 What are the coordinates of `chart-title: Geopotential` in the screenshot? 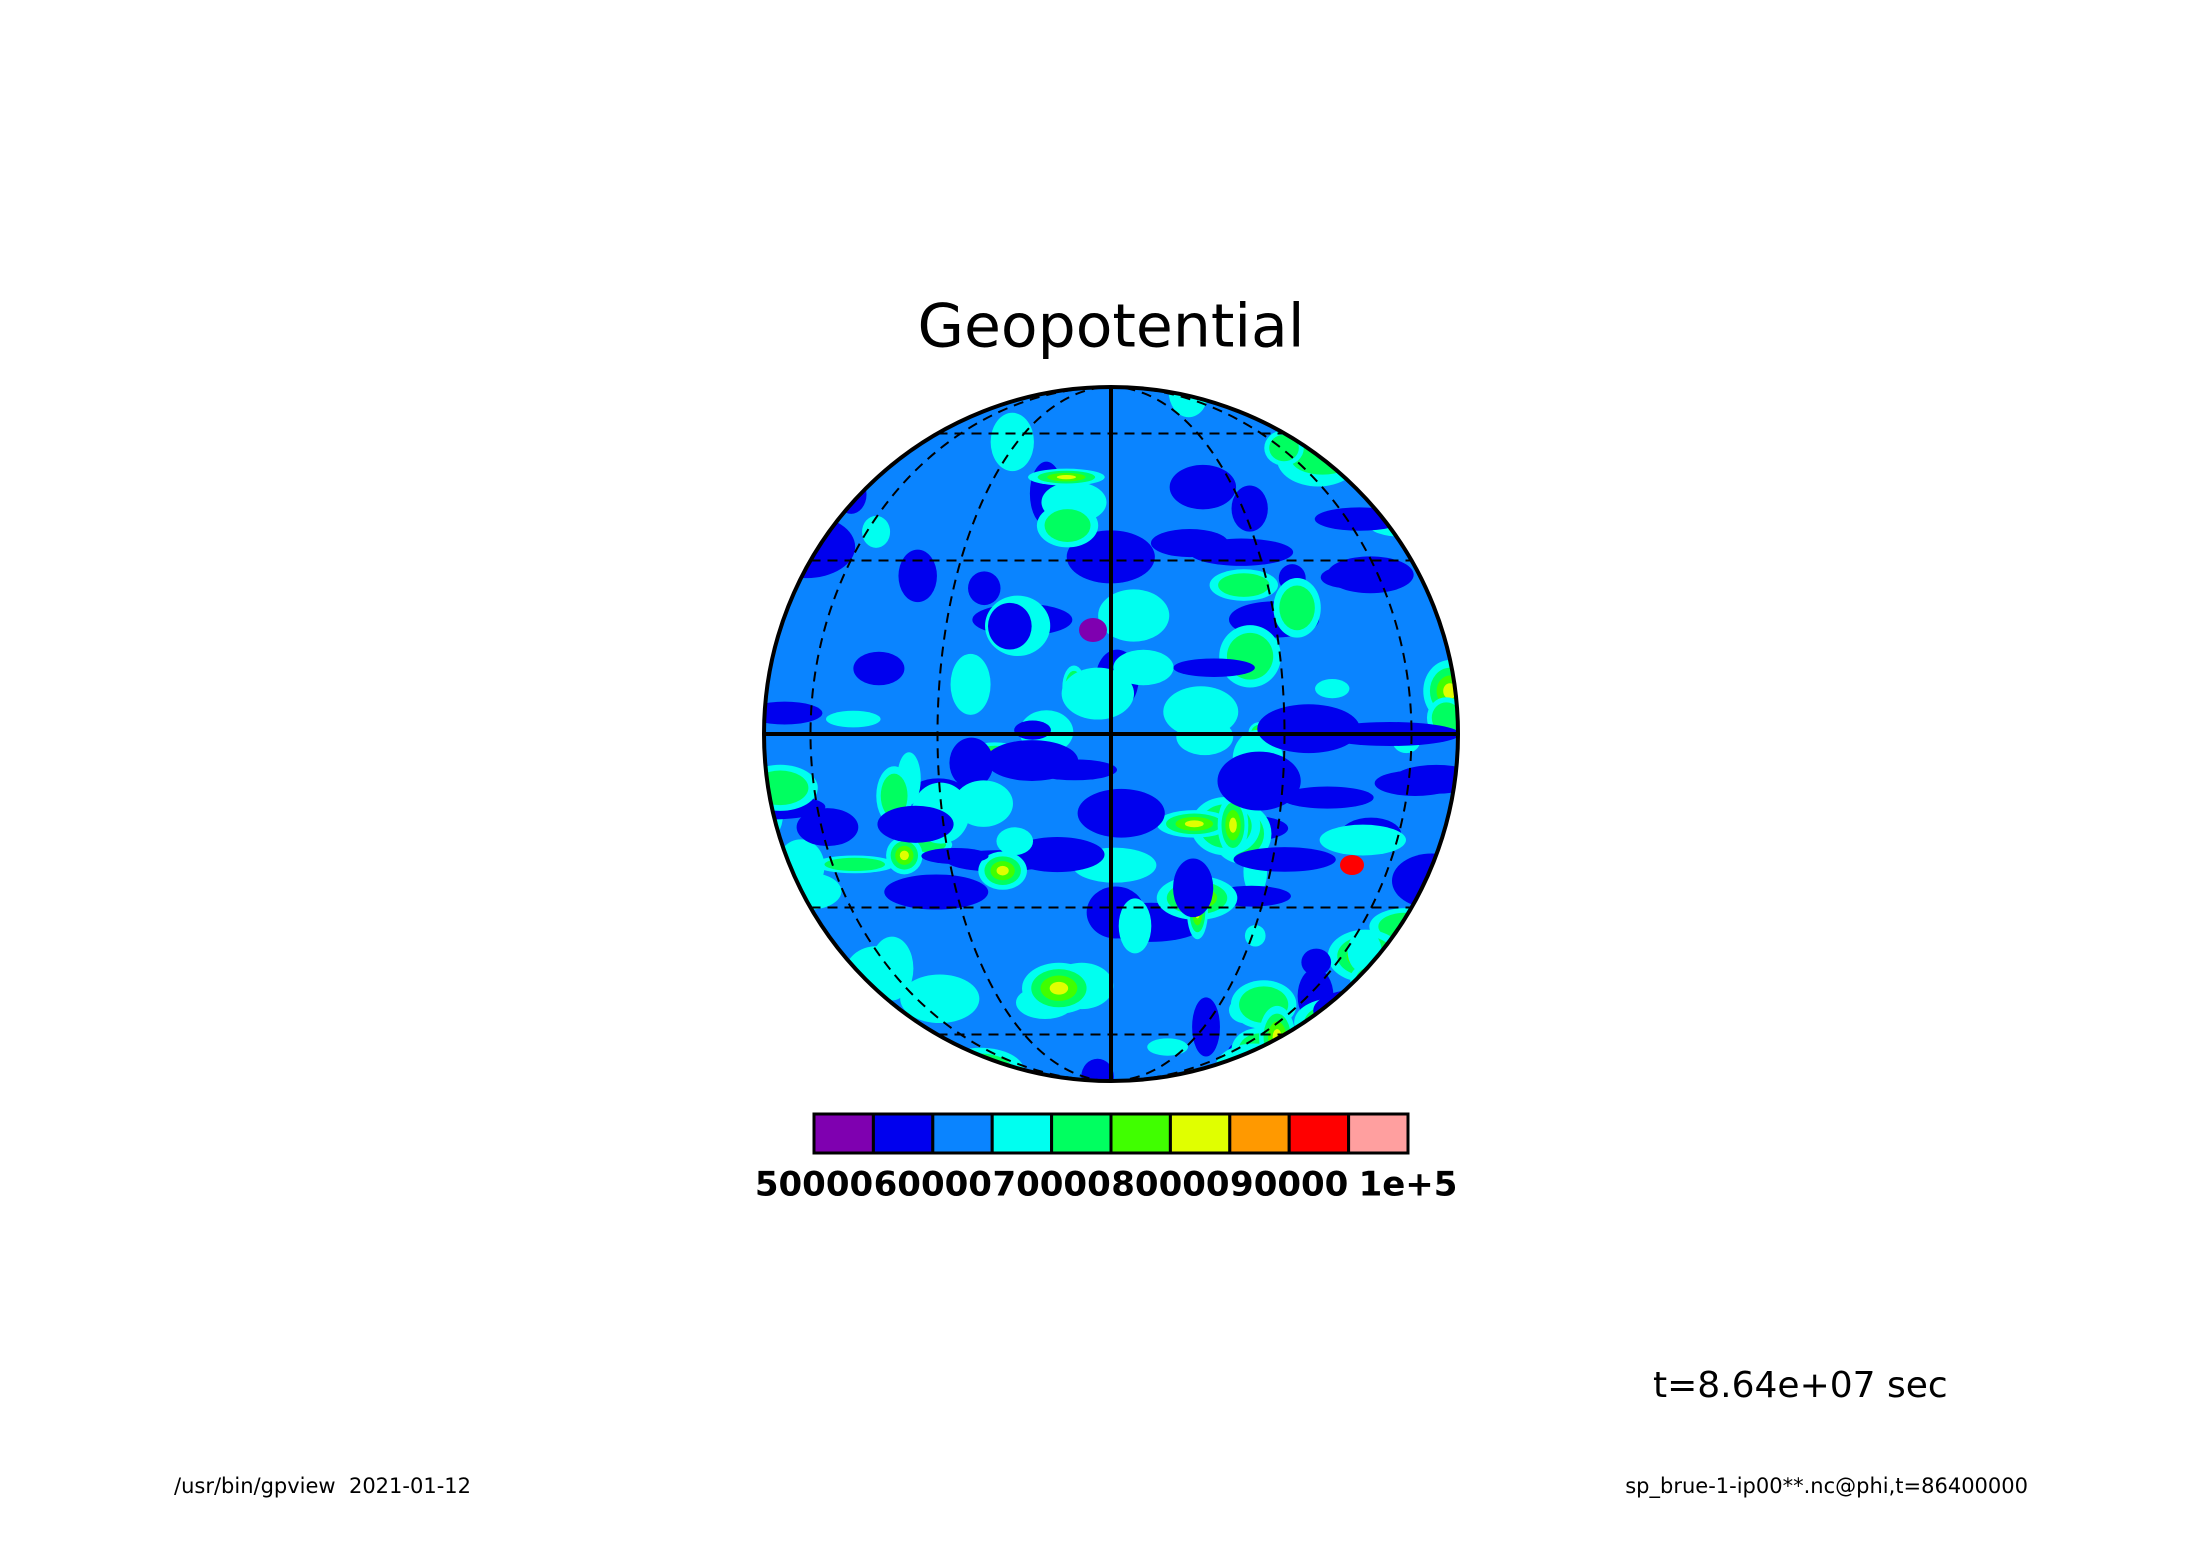 It's located at (1110, 327).